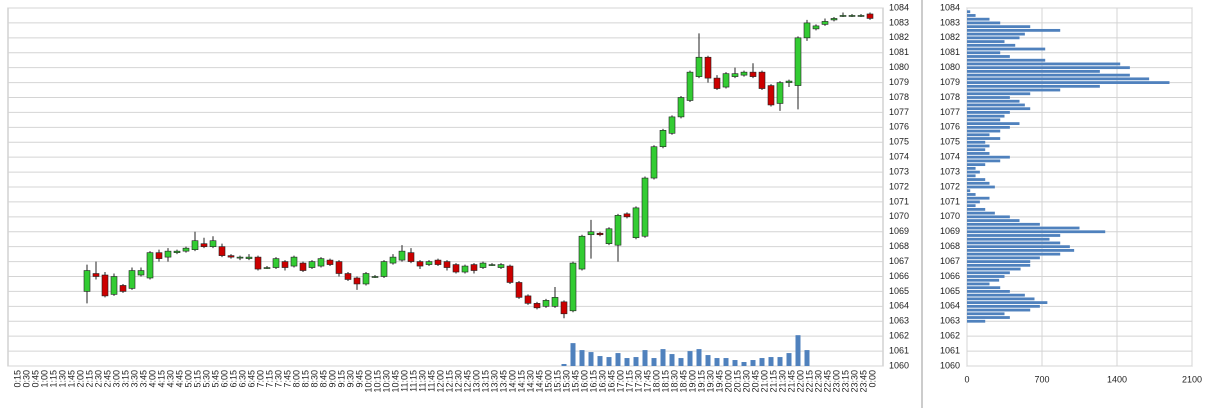  What do you see at coordinates (89, 379) in the screenshot?
I see `x-tick-label: 2:15` at bounding box center [89, 379].